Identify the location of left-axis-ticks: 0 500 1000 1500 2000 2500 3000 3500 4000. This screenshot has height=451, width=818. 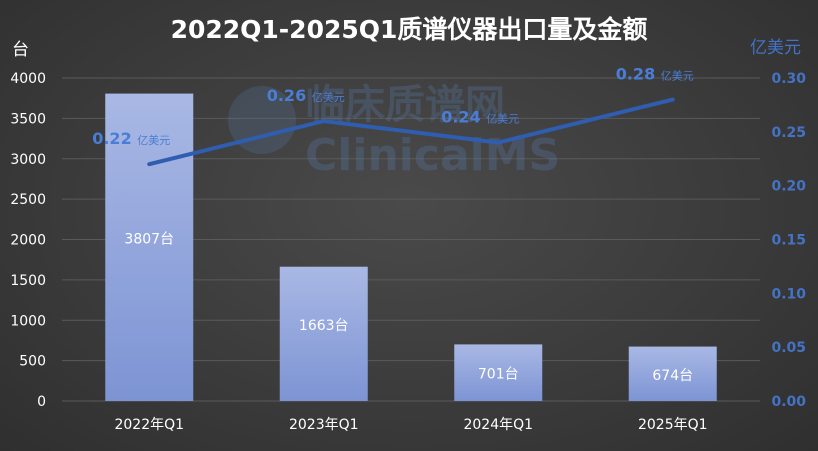
(28, 240).